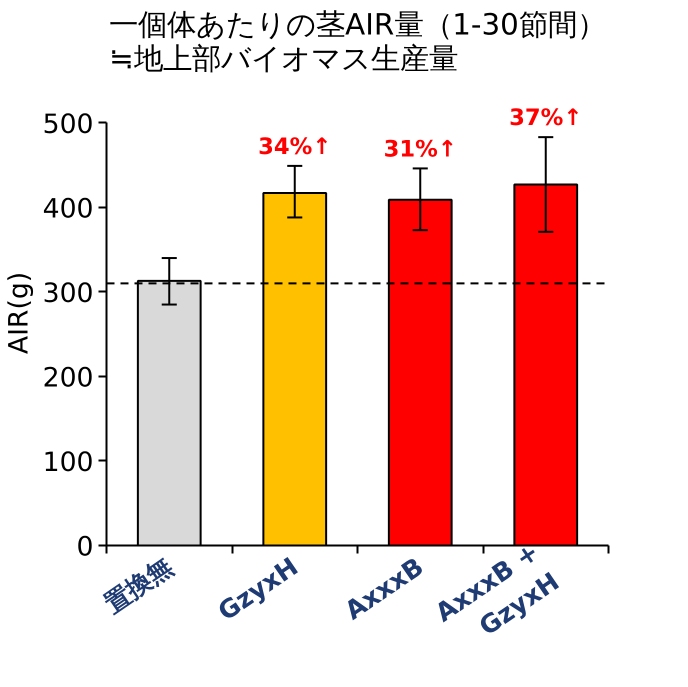  Describe the element at coordinates (138, 585) in the screenshot. I see `x-tick-label: 置換無` at that location.